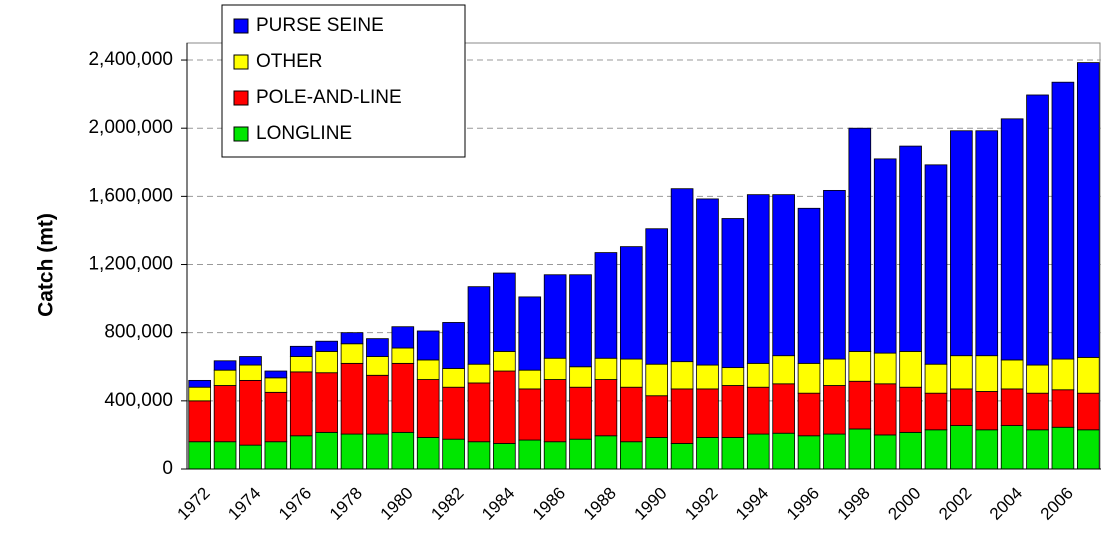 This screenshot has height=539, width=1101. What do you see at coordinates (904, 504) in the screenshot?
I see `x-tick-label: 2000` at bounding box center [904, 504].